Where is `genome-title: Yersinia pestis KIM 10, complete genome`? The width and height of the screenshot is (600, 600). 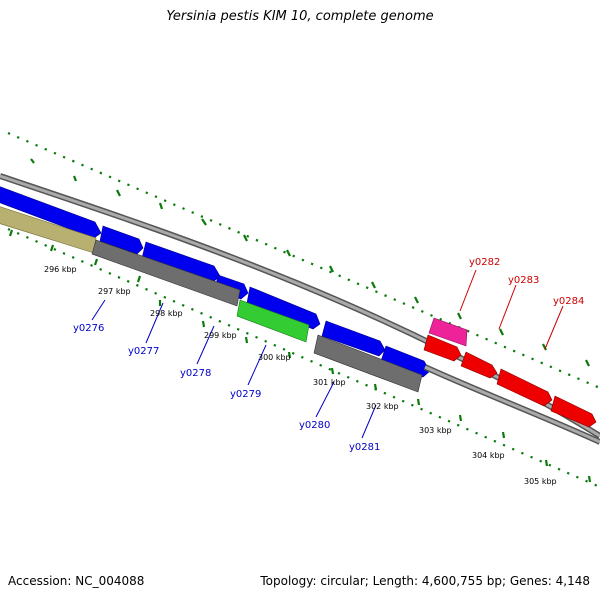
genome-title: Yersinia pestis KIM 10, complete genome is located at coordinates (300, 16).